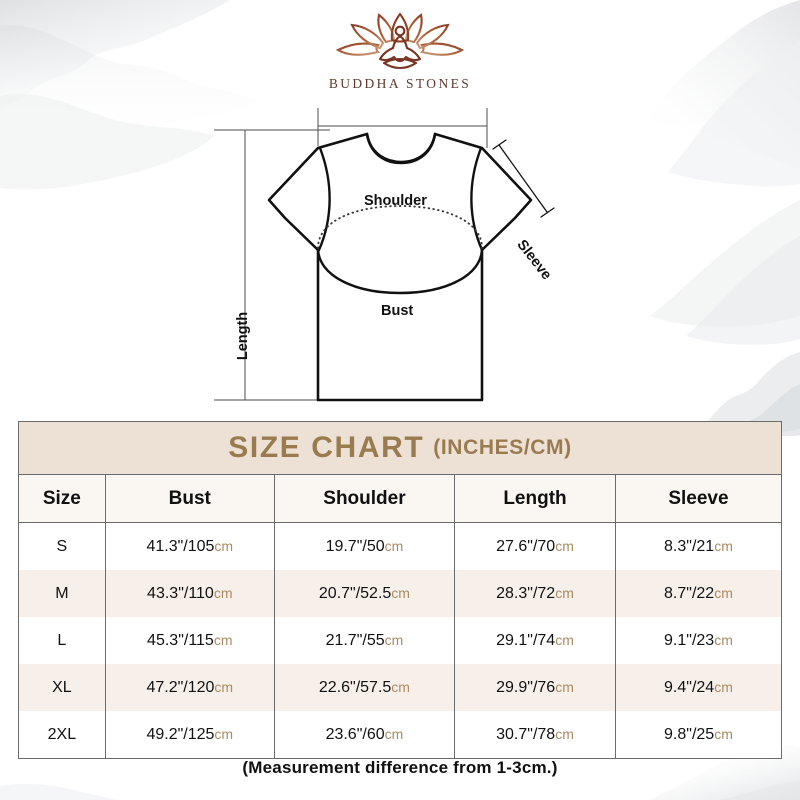 The width and height of the screenshot is (800, 800). I want to click on table-header-row: Size Bust Shoulder Length Sleeve, so click(400, 499).